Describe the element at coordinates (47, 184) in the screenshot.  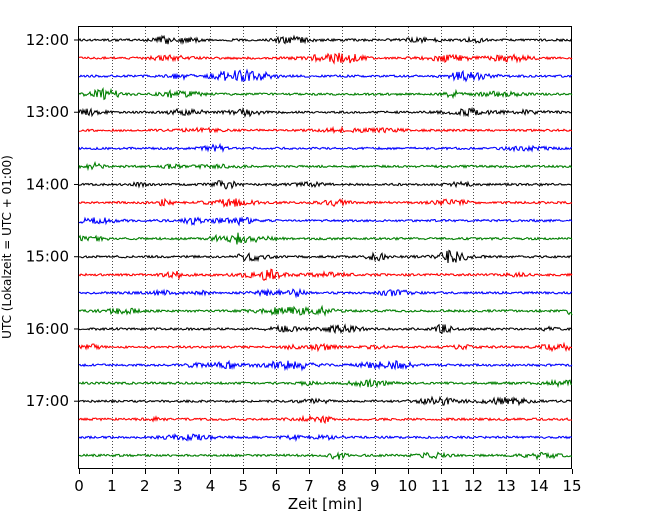
I see `y-tick-label: 14:00` at that location.